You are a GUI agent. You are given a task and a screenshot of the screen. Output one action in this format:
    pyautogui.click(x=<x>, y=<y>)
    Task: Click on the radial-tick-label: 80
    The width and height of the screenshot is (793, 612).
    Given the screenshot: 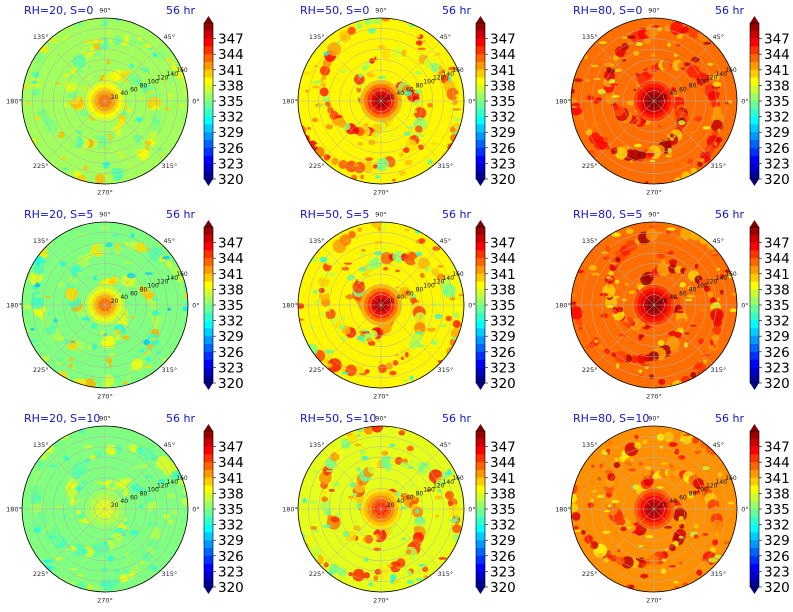 What is the action you would take?
    pyautogui.click(x=420, y=494)
    